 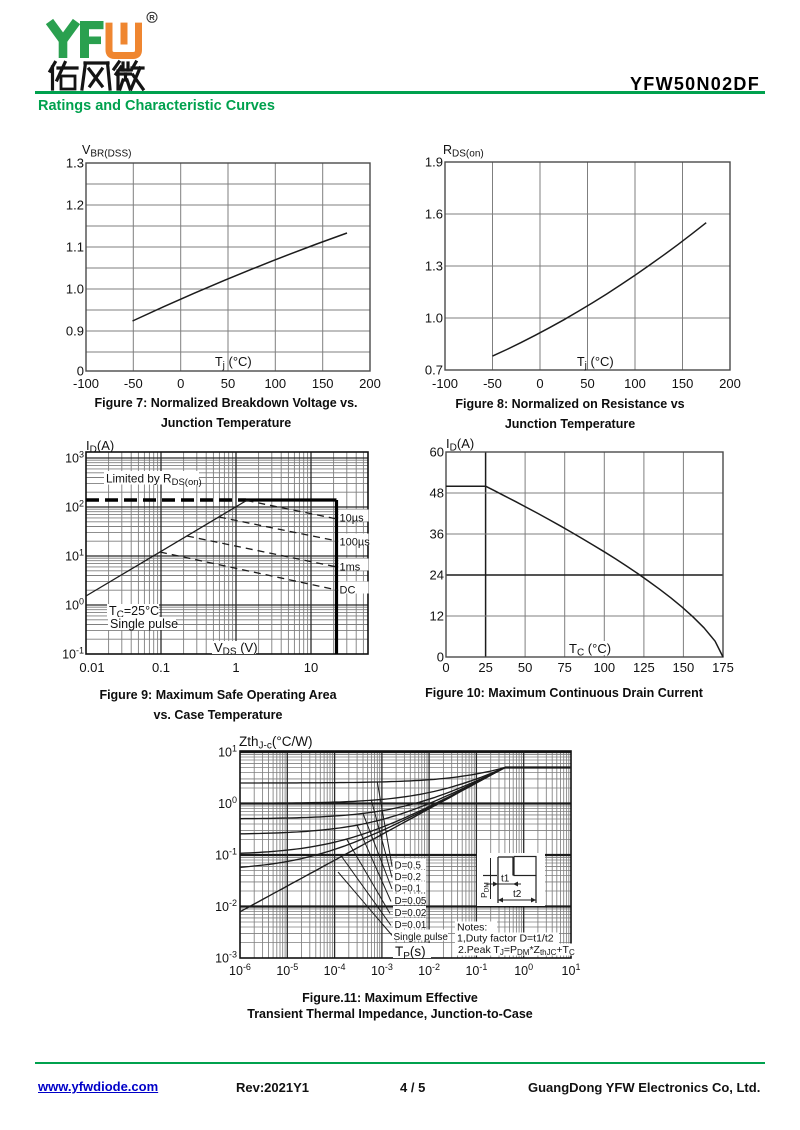 I want to click on svg-text: 1,Duty factor D=t1/t2, so click(x=505, y=939).